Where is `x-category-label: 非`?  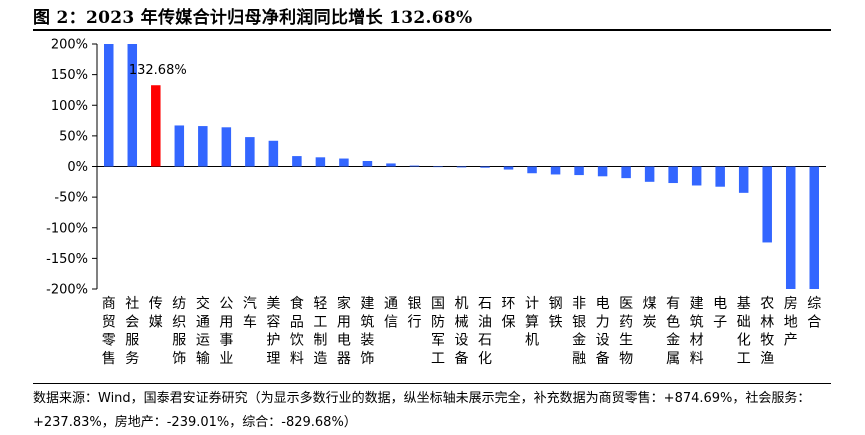
x-category-label: 非 is located at coordinates (579, 304).